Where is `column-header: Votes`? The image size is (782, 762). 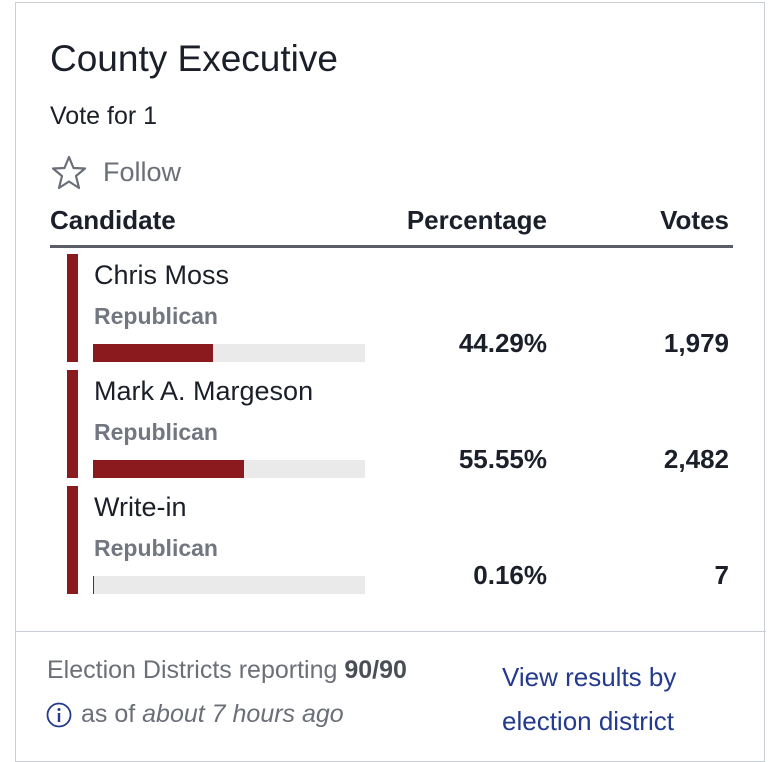
column-header: Votes is located at coordinates (694, 220).